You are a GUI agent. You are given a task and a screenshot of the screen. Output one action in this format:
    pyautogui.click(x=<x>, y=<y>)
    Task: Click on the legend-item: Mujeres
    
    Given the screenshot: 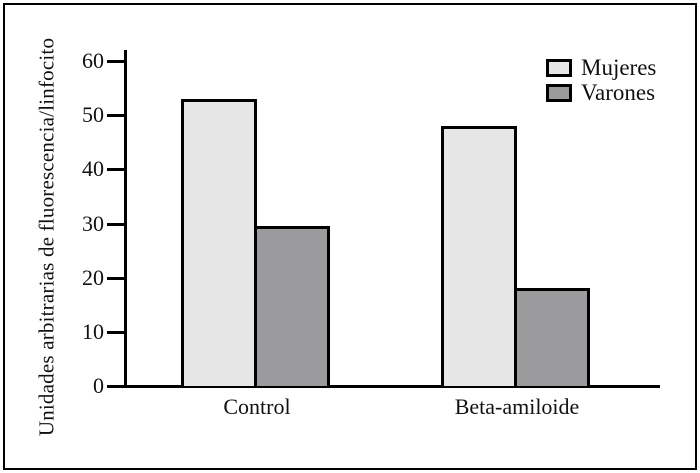 What is the action you would take?
    pyautogui.click(x=601, y=67)
    